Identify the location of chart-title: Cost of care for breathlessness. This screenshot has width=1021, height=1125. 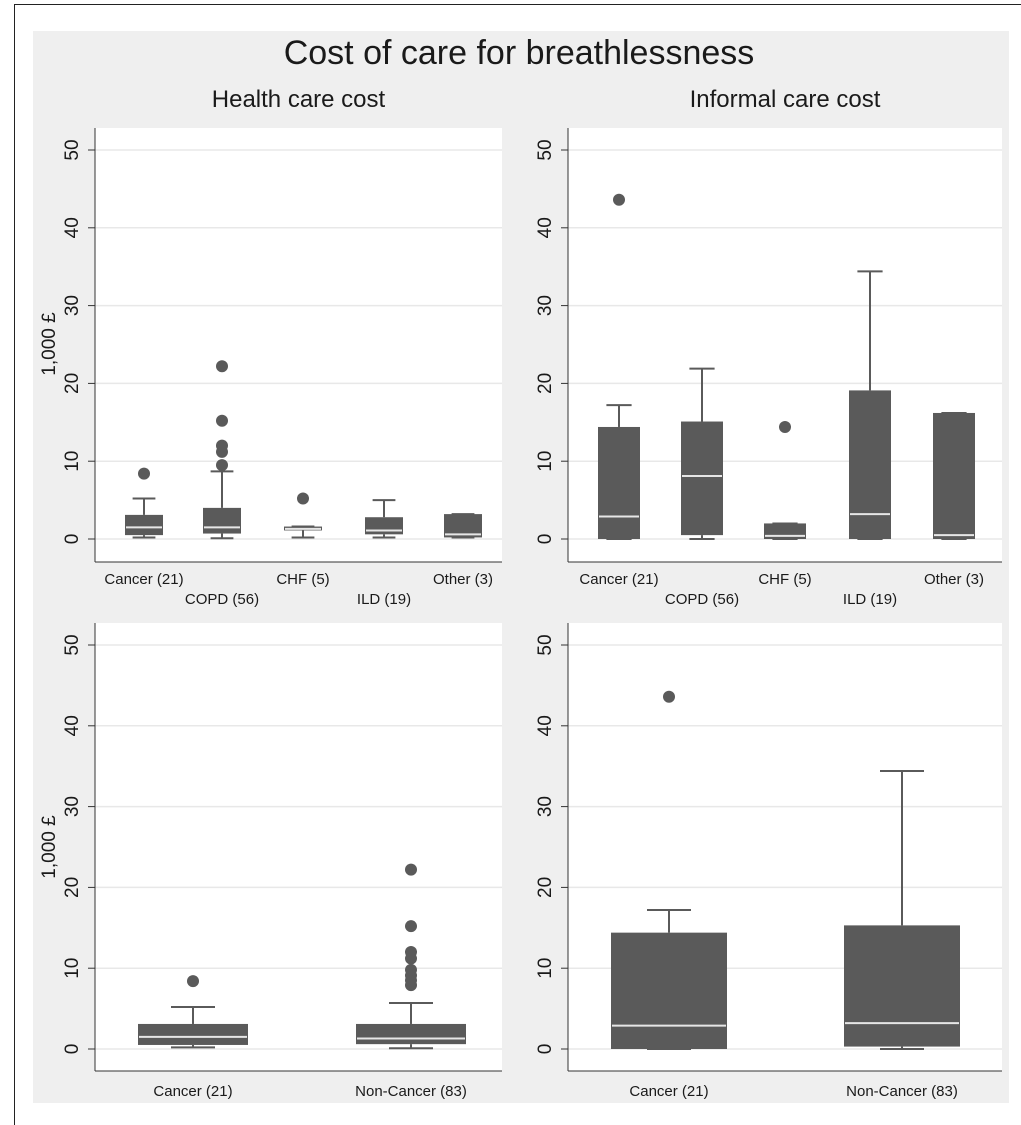
(519, 53).